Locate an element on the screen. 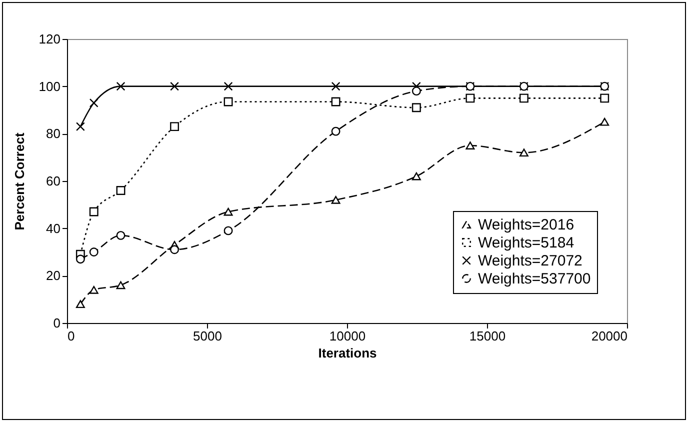 The image size is (691, 424). legend-label: Weights=5184 is located at coordinates (526, 243).